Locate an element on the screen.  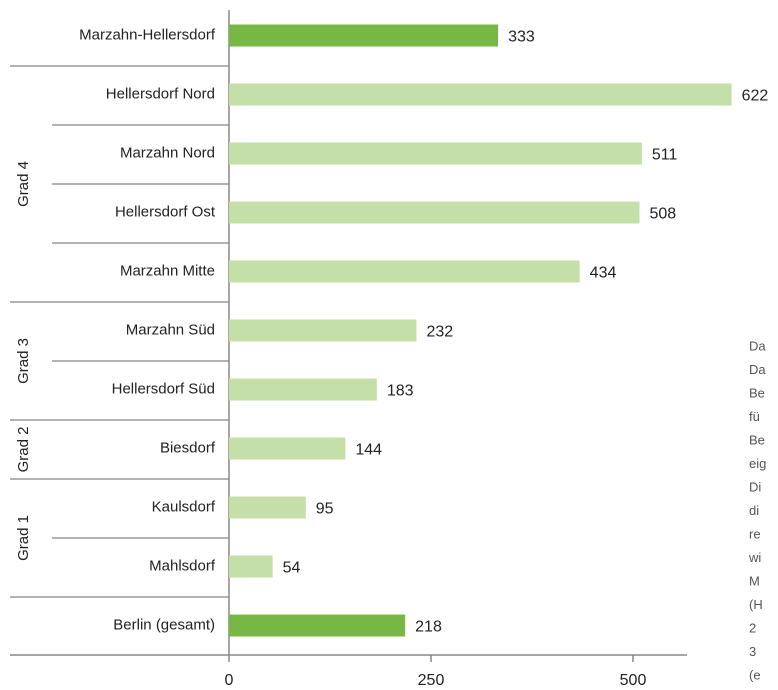
category-label: Hellersdorf Nord is located at coordinates (160, 93).